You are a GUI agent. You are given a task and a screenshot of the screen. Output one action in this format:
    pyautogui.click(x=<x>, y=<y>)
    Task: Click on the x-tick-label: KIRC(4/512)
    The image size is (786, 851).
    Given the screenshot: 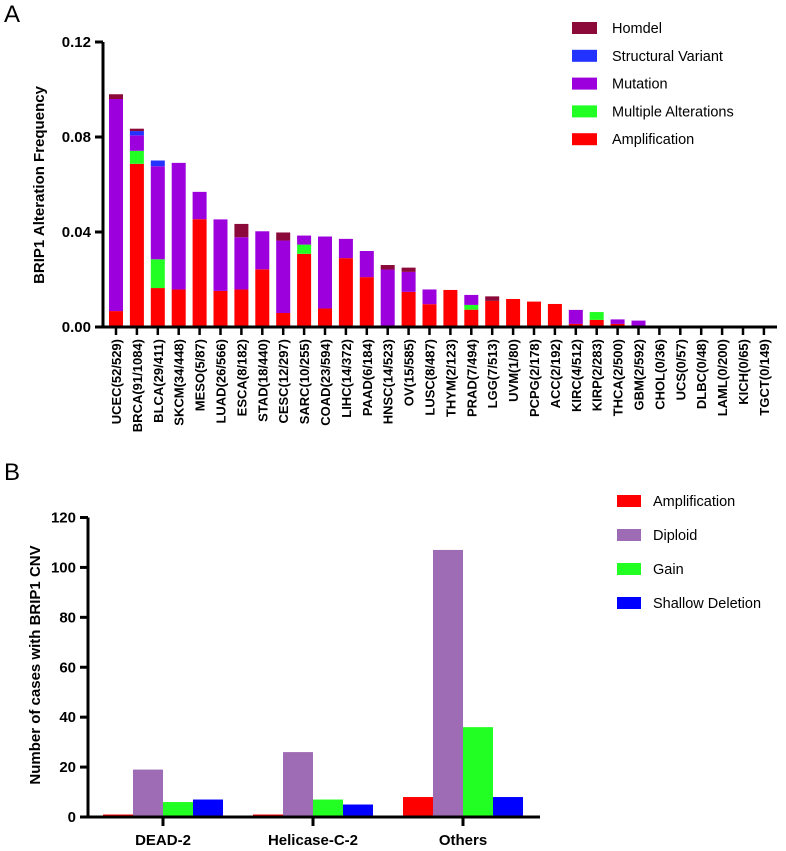 What is the action you would take?
    pyautogui.click(x=576, y=375)
    